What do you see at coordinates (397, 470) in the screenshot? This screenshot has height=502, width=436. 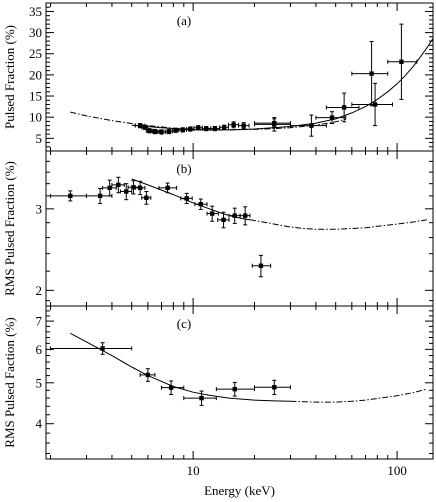 I see `x-tick-label: 100` at bounding box center [397, 470].